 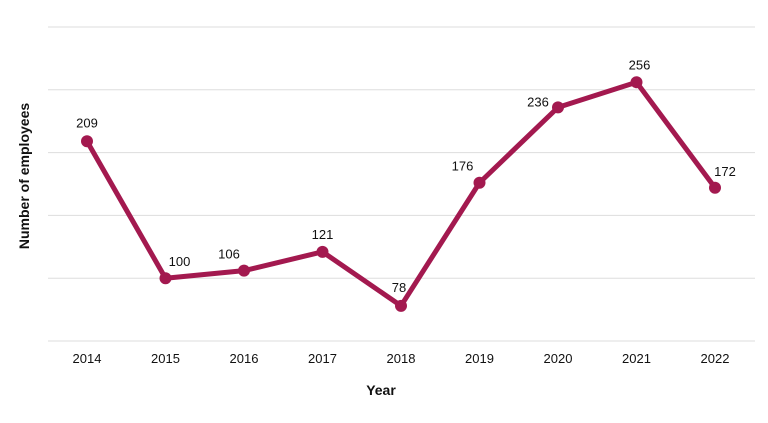 I want to click on data-label-2020: 236, so click(x=538, y=101).